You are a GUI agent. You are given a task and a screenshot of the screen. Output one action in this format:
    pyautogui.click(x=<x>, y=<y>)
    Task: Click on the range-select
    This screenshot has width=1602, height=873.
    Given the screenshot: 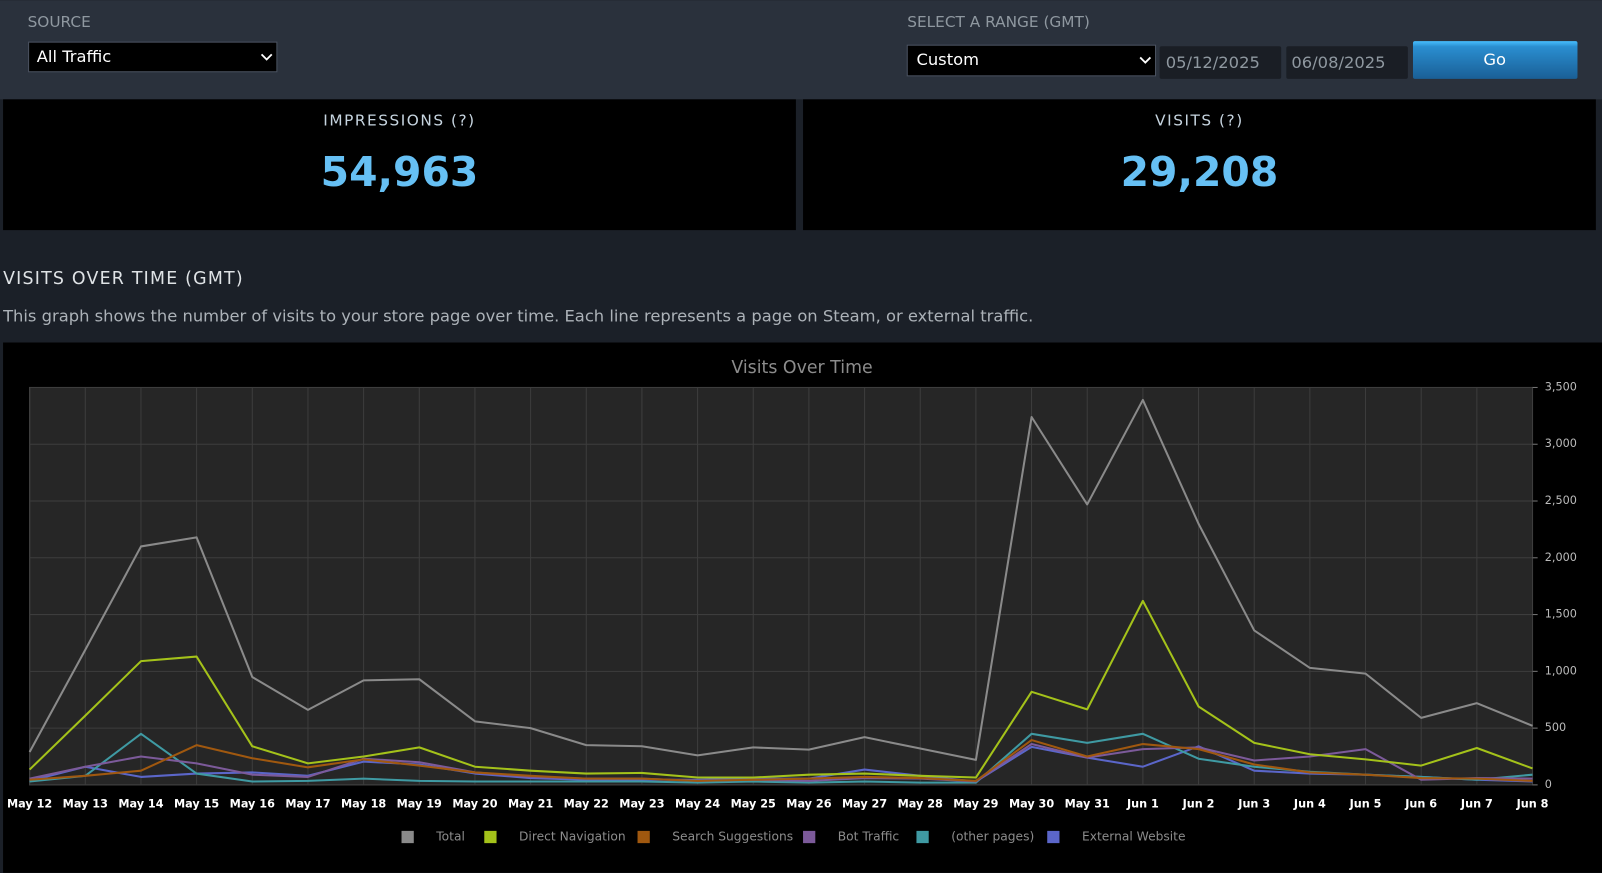 What is the action you would take?
    pyautogui.click(x=1031, y=60)
    